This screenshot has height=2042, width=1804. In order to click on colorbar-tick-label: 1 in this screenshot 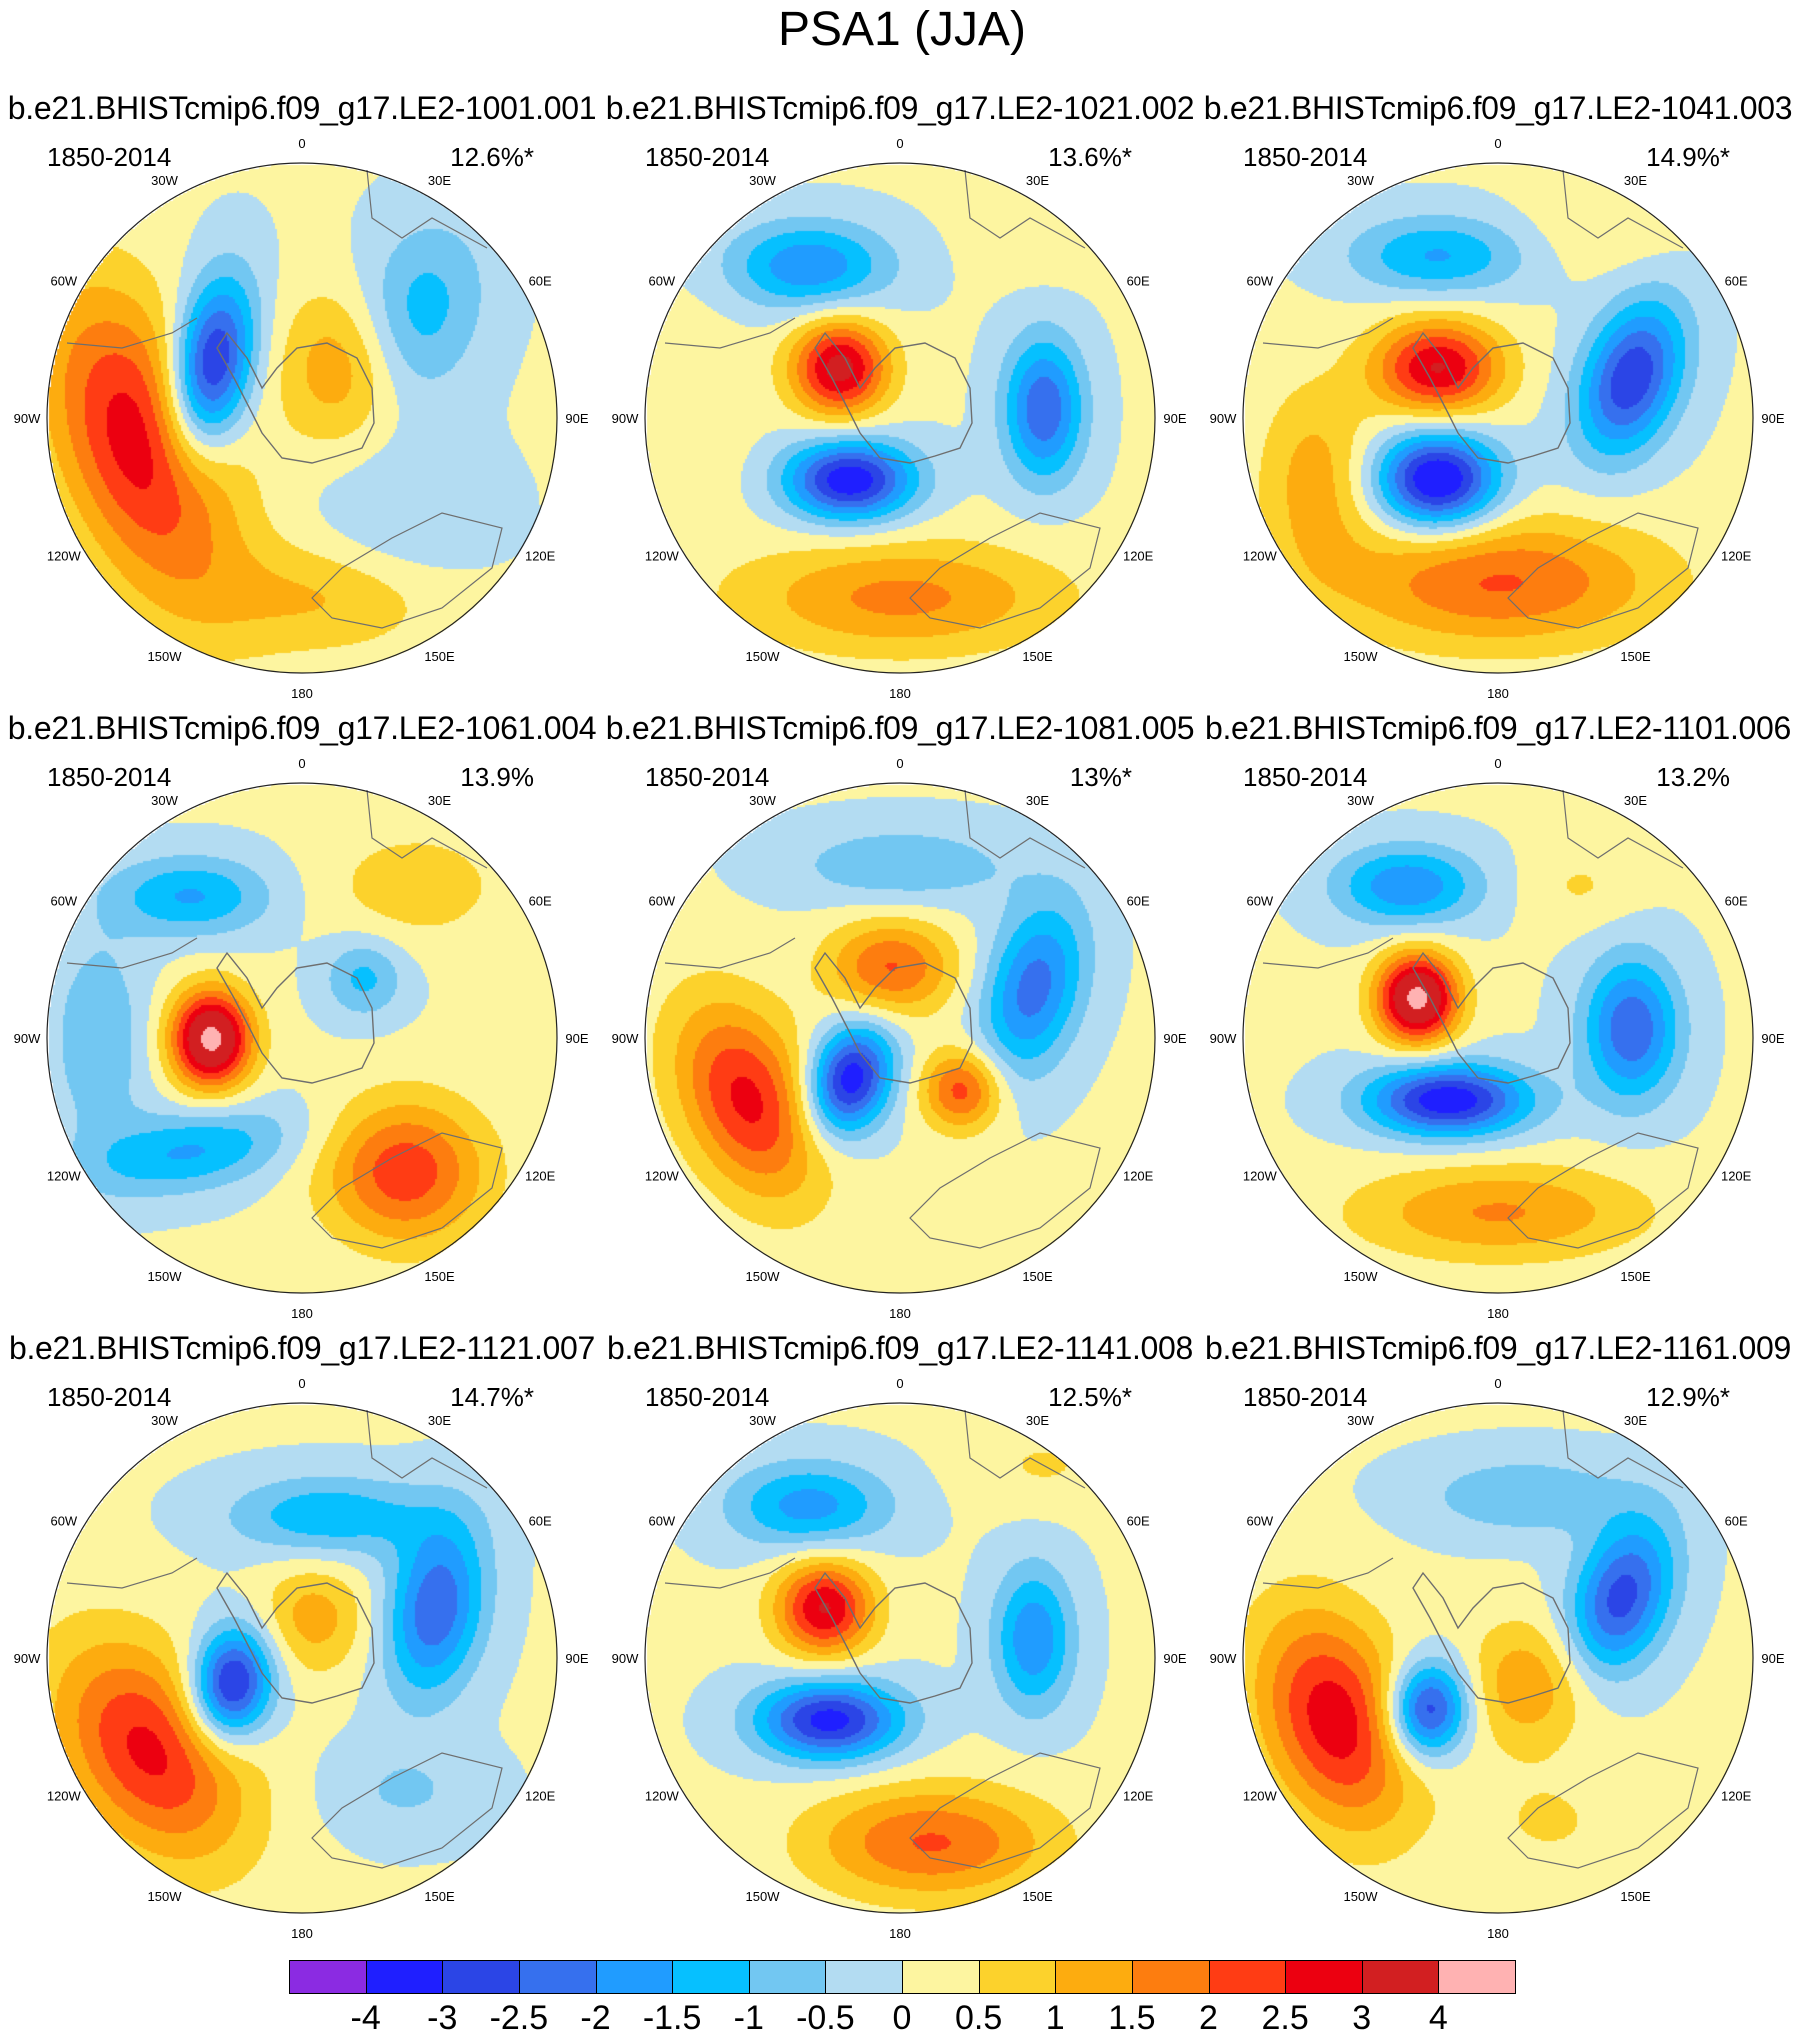, I will do `click(1055, 2018)`.